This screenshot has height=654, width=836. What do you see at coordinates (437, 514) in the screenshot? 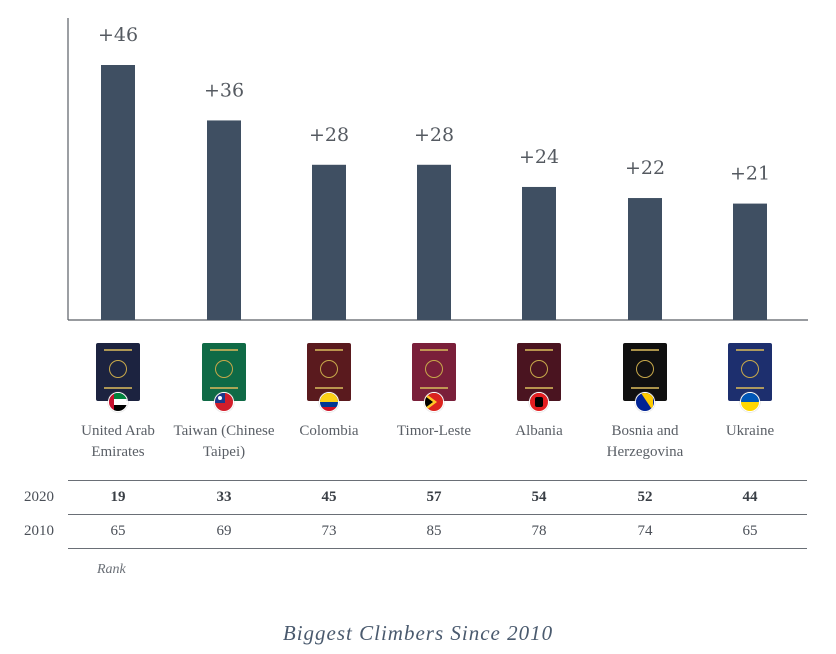
I see `table-rule-middle` at bounding box center [437, 514].